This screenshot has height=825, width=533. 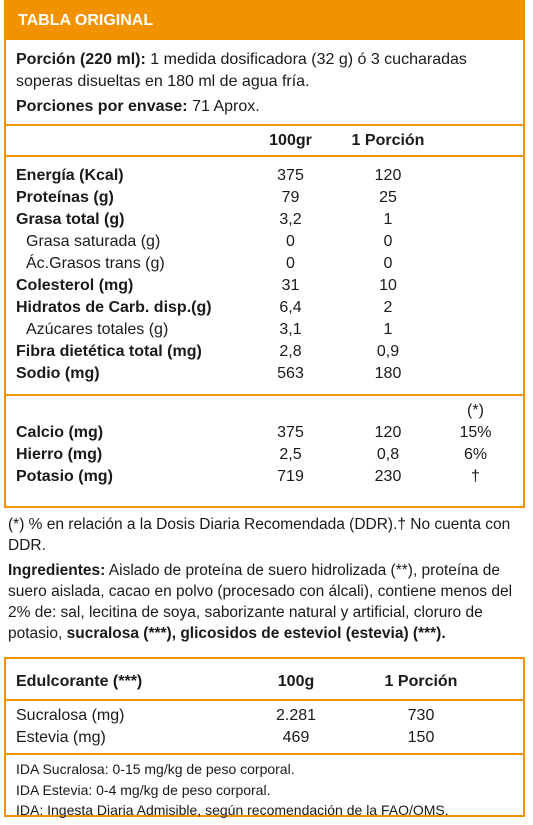 I want to click on header-title: TABLA ORIGINAL, so click(x=264, y=21).